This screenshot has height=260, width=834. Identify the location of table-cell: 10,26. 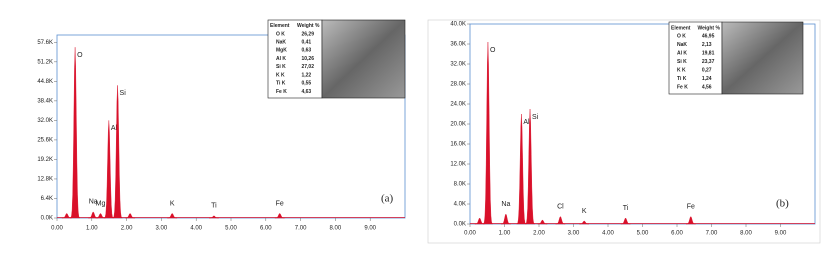
(307, 59).